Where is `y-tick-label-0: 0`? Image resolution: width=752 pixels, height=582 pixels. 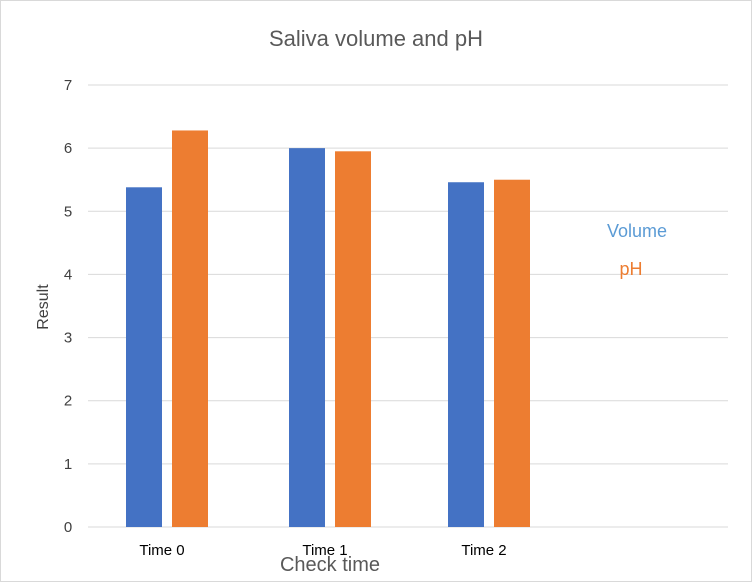
y-tick-label-0: 0 is located at coordinates (68, 527).